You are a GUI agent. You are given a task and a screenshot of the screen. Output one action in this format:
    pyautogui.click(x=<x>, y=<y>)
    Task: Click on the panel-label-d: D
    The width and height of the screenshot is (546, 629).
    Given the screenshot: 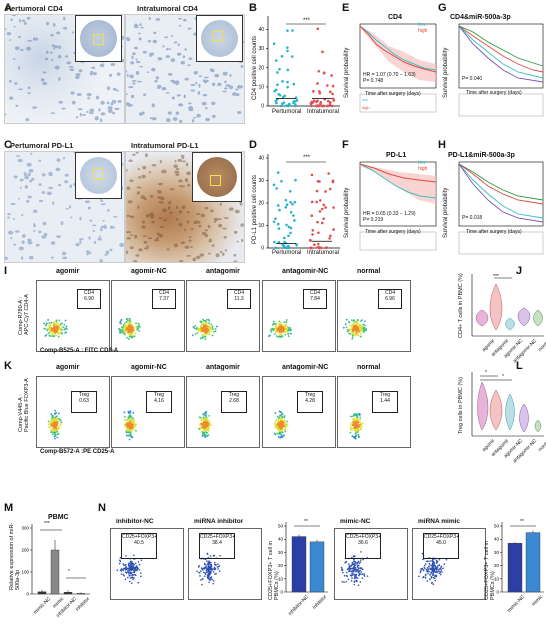 What is the action you would take?
    pyautogui.click(x=253, y=145)
    